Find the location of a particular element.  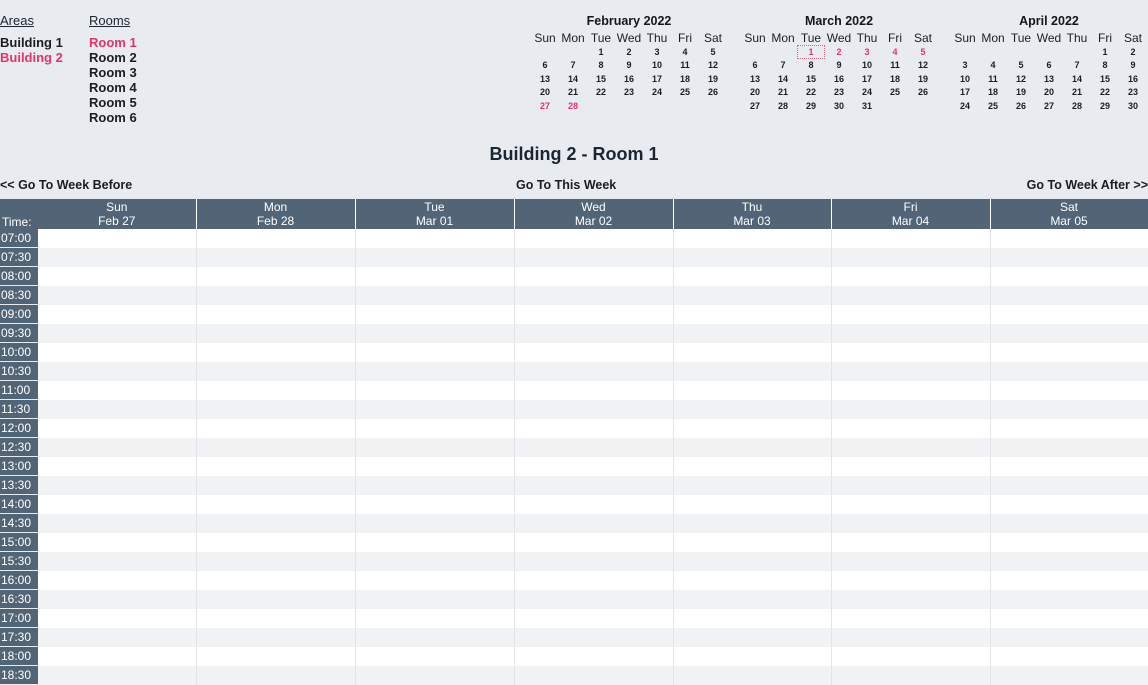

room-item-room-4: Room 4 is located at coordinates (113, 87).